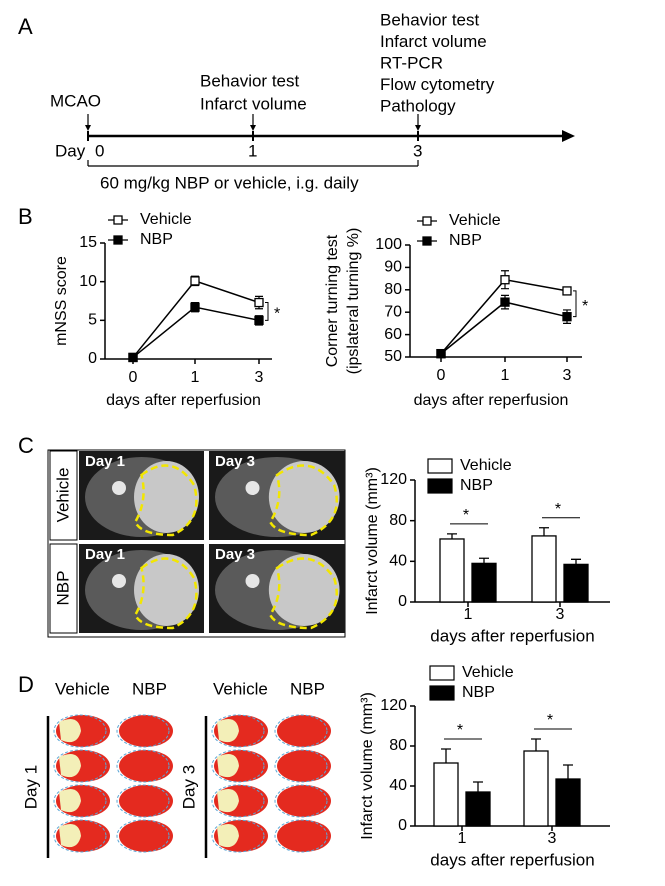 This screenshot has height=886, width=665. I want to click on y-tick-label: 40, so click(398, 561).